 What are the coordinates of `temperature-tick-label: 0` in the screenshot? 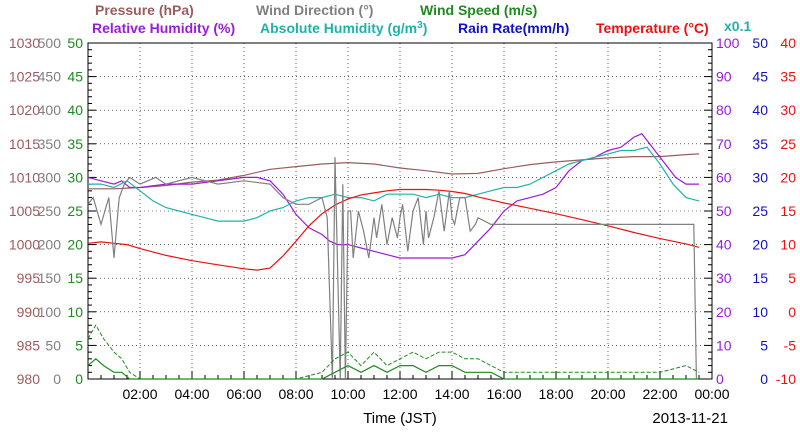 It's located at (792, 312).